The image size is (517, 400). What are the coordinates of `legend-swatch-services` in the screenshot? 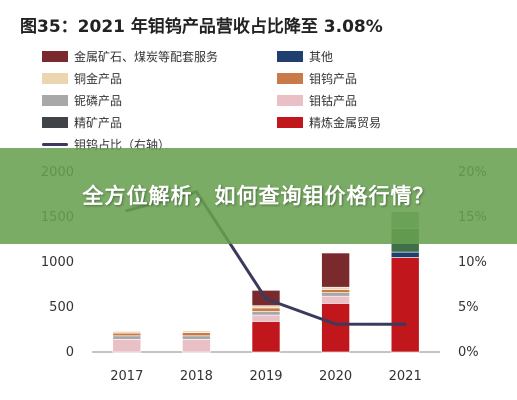 It's located at (55, 56).